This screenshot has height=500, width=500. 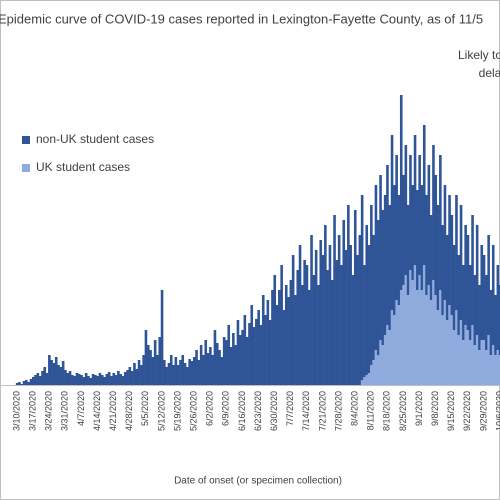 What do you see at coordinates (145, 408) in the screenshot?
I see `x-tick-label: 5/5/2020` at bounding box center [145, 408].